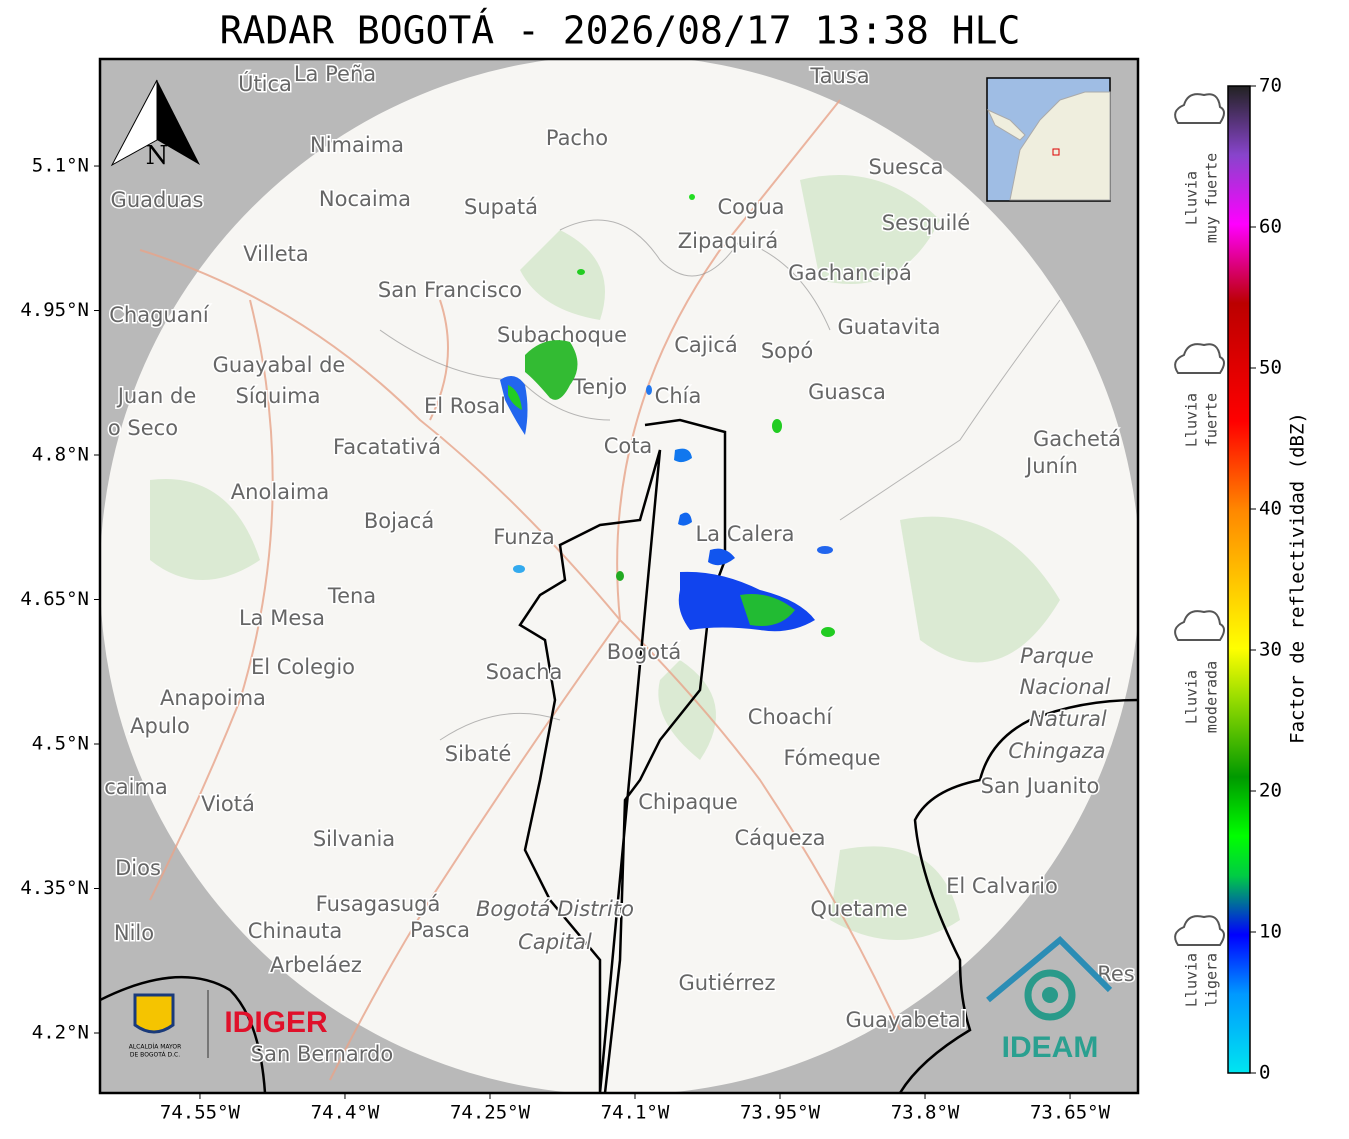 This screenshot has height=1139, width=1349. What do you see at coordinates (839, 76) in the screenshot?
I see `place-label: Tausa` at bounding box center [839, 76].